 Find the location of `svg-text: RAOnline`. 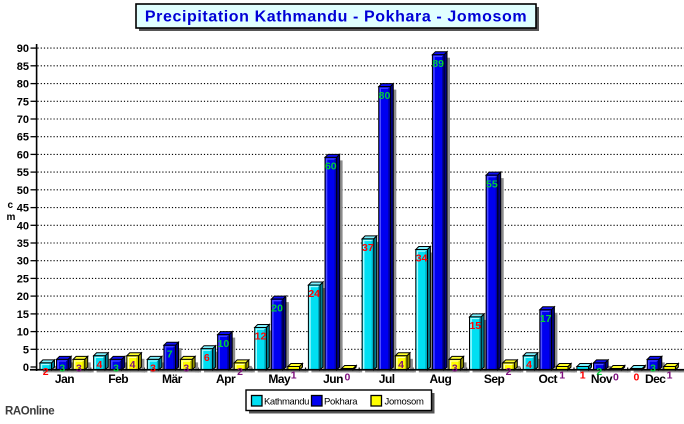

svg-text: RAOnline is located at coordinates (29, 412).